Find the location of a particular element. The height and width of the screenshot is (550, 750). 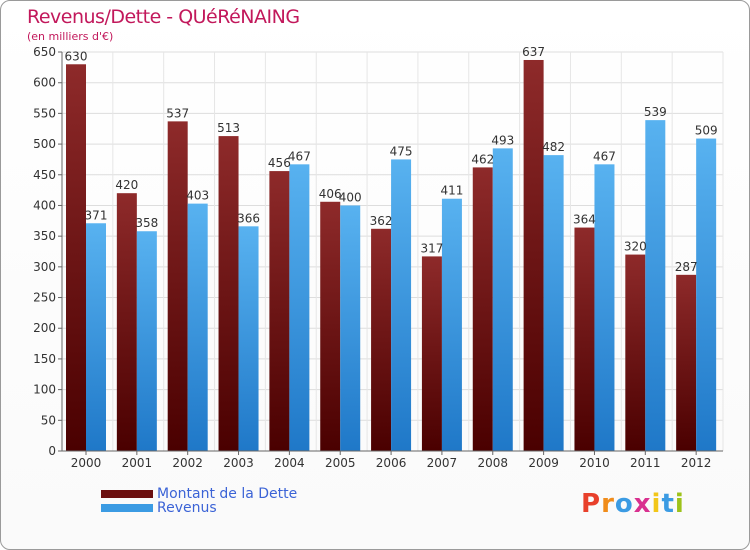

data-label: 364 is located at coordinates (584, 220).